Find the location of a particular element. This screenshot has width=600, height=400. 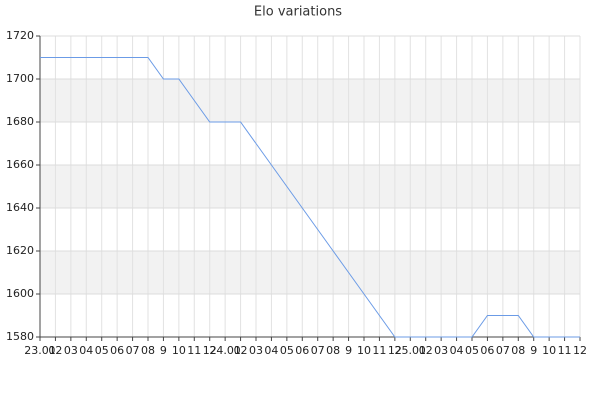

y-tick-label: 1680 is located at coordinates (20, 121).